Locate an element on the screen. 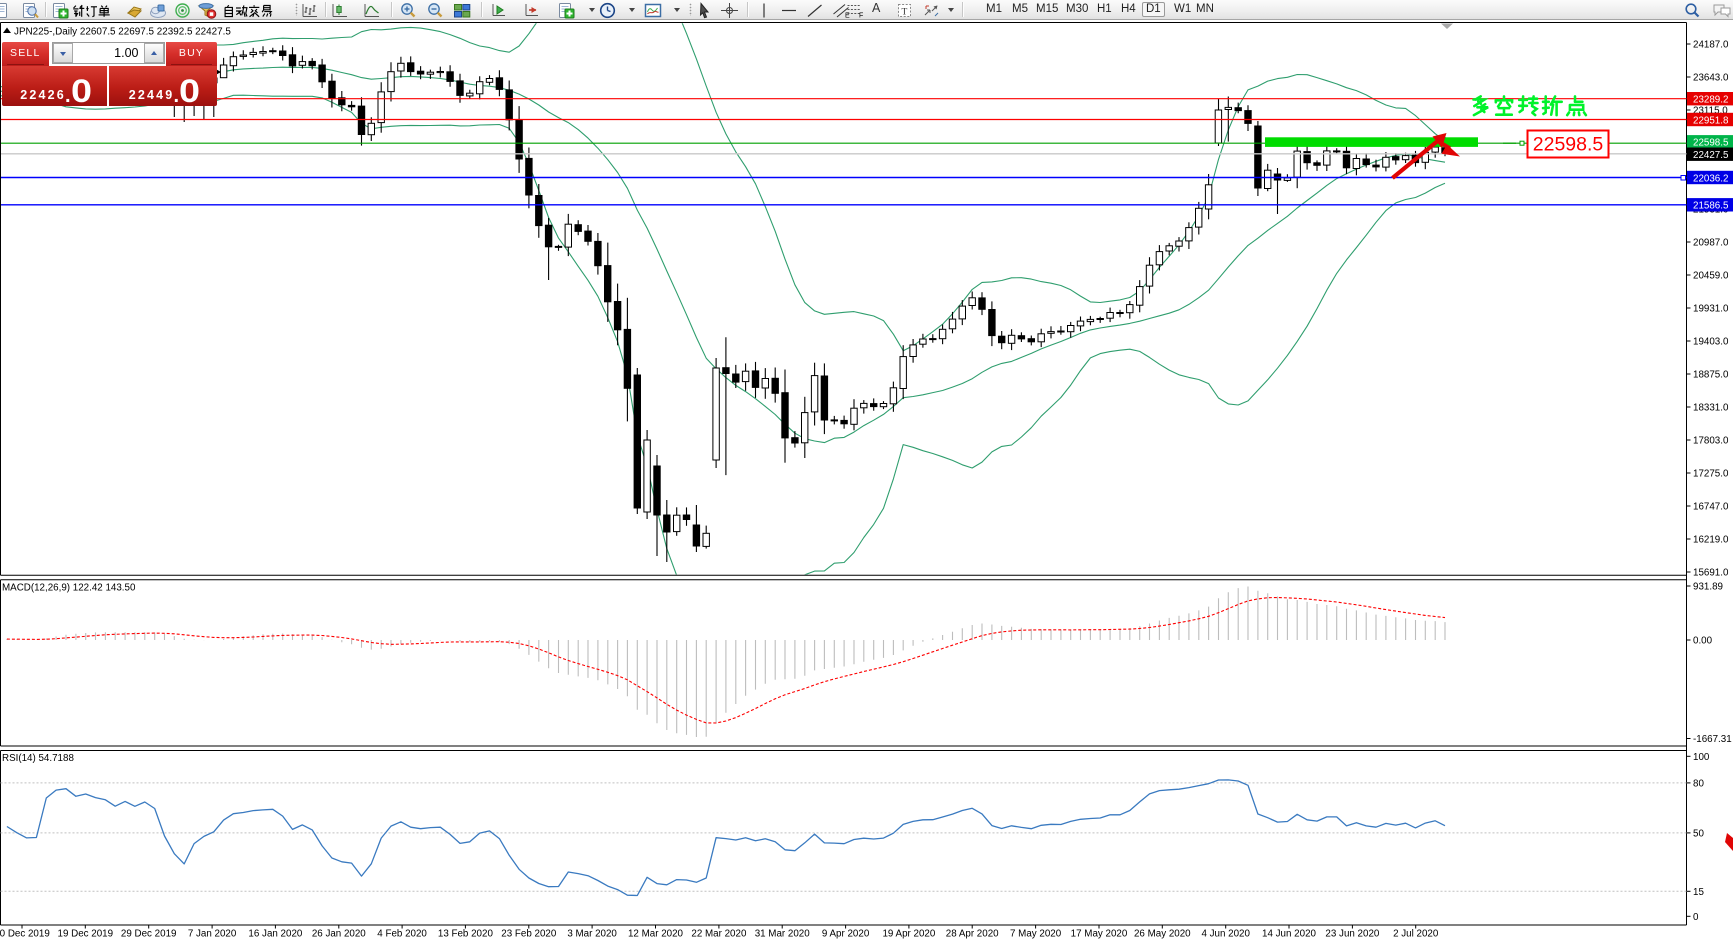  svg-text: 4 Jun 2020 is located at coordinates (1225, 934).